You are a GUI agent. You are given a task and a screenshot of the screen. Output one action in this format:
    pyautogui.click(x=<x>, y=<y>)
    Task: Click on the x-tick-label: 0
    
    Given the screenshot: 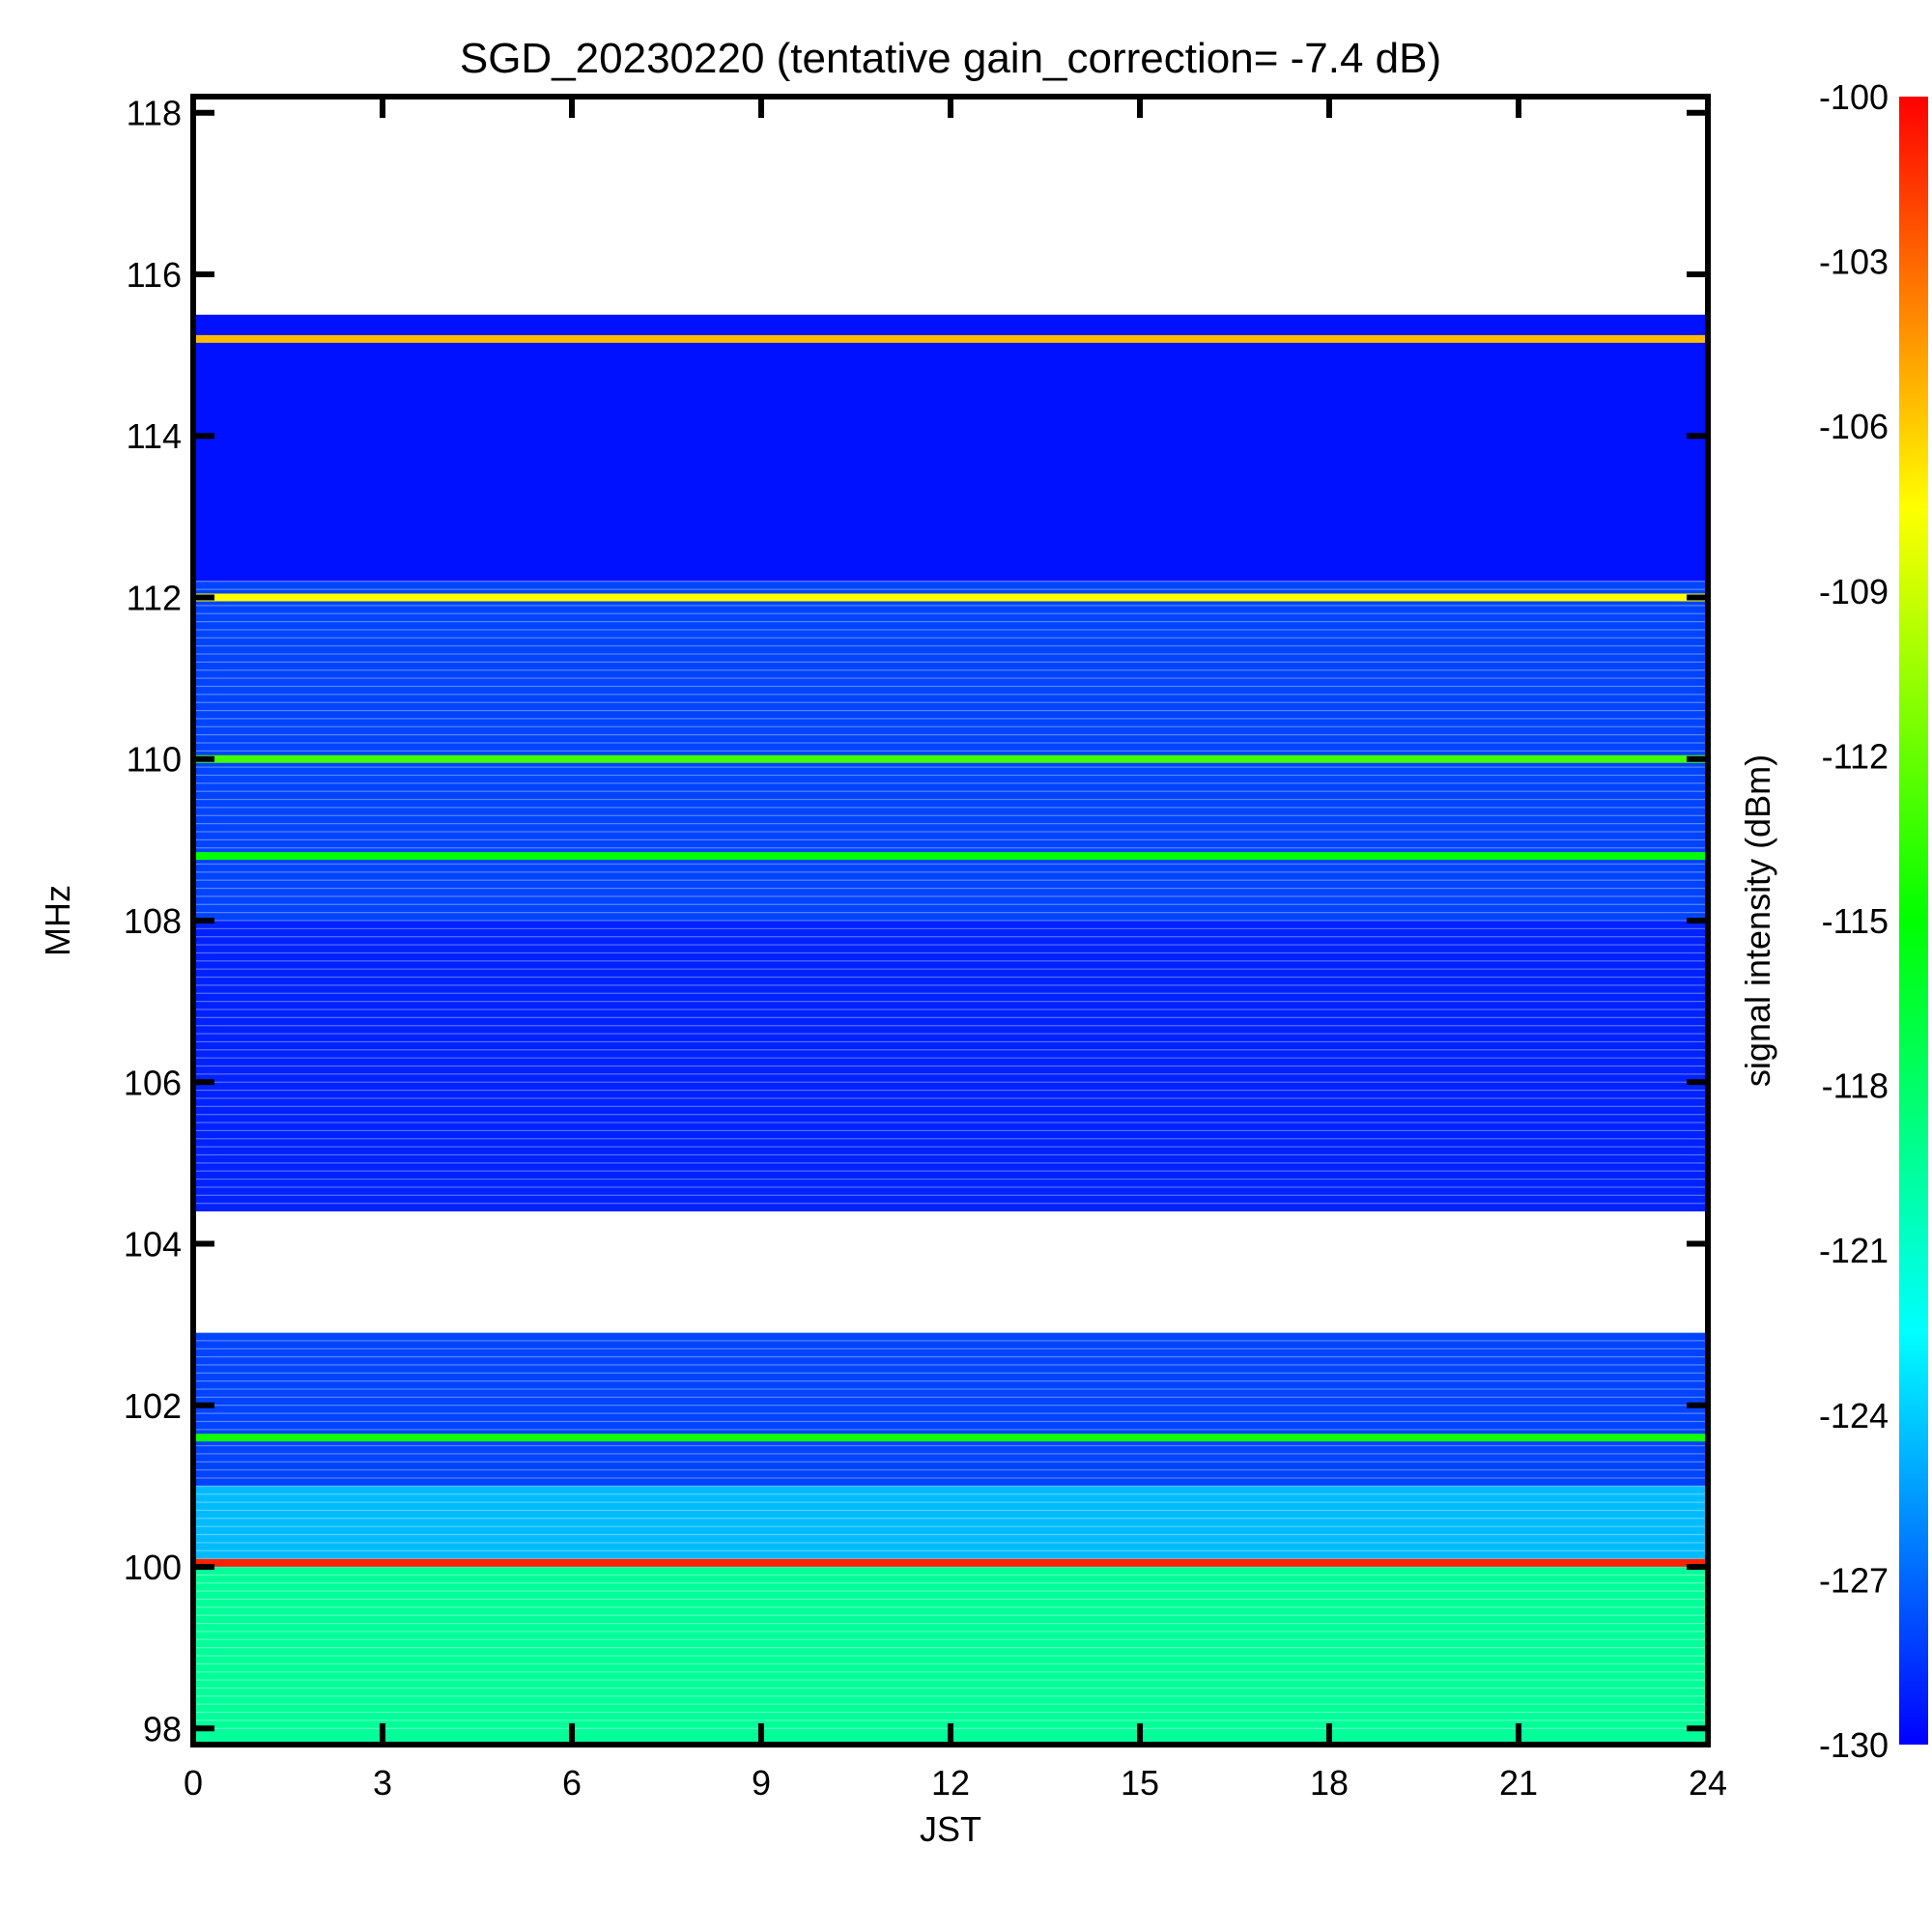 What is the action you would take?
    pyautogui.click(x=193, y=1783)
    